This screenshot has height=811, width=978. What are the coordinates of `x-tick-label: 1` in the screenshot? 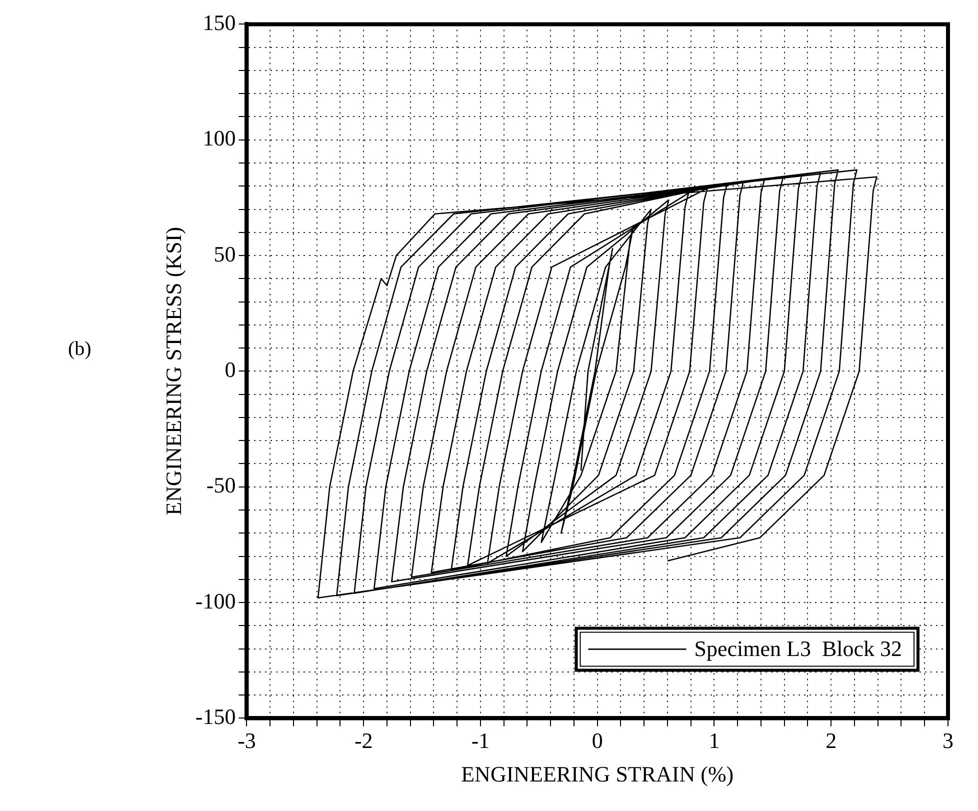 It's located at (714, 741).